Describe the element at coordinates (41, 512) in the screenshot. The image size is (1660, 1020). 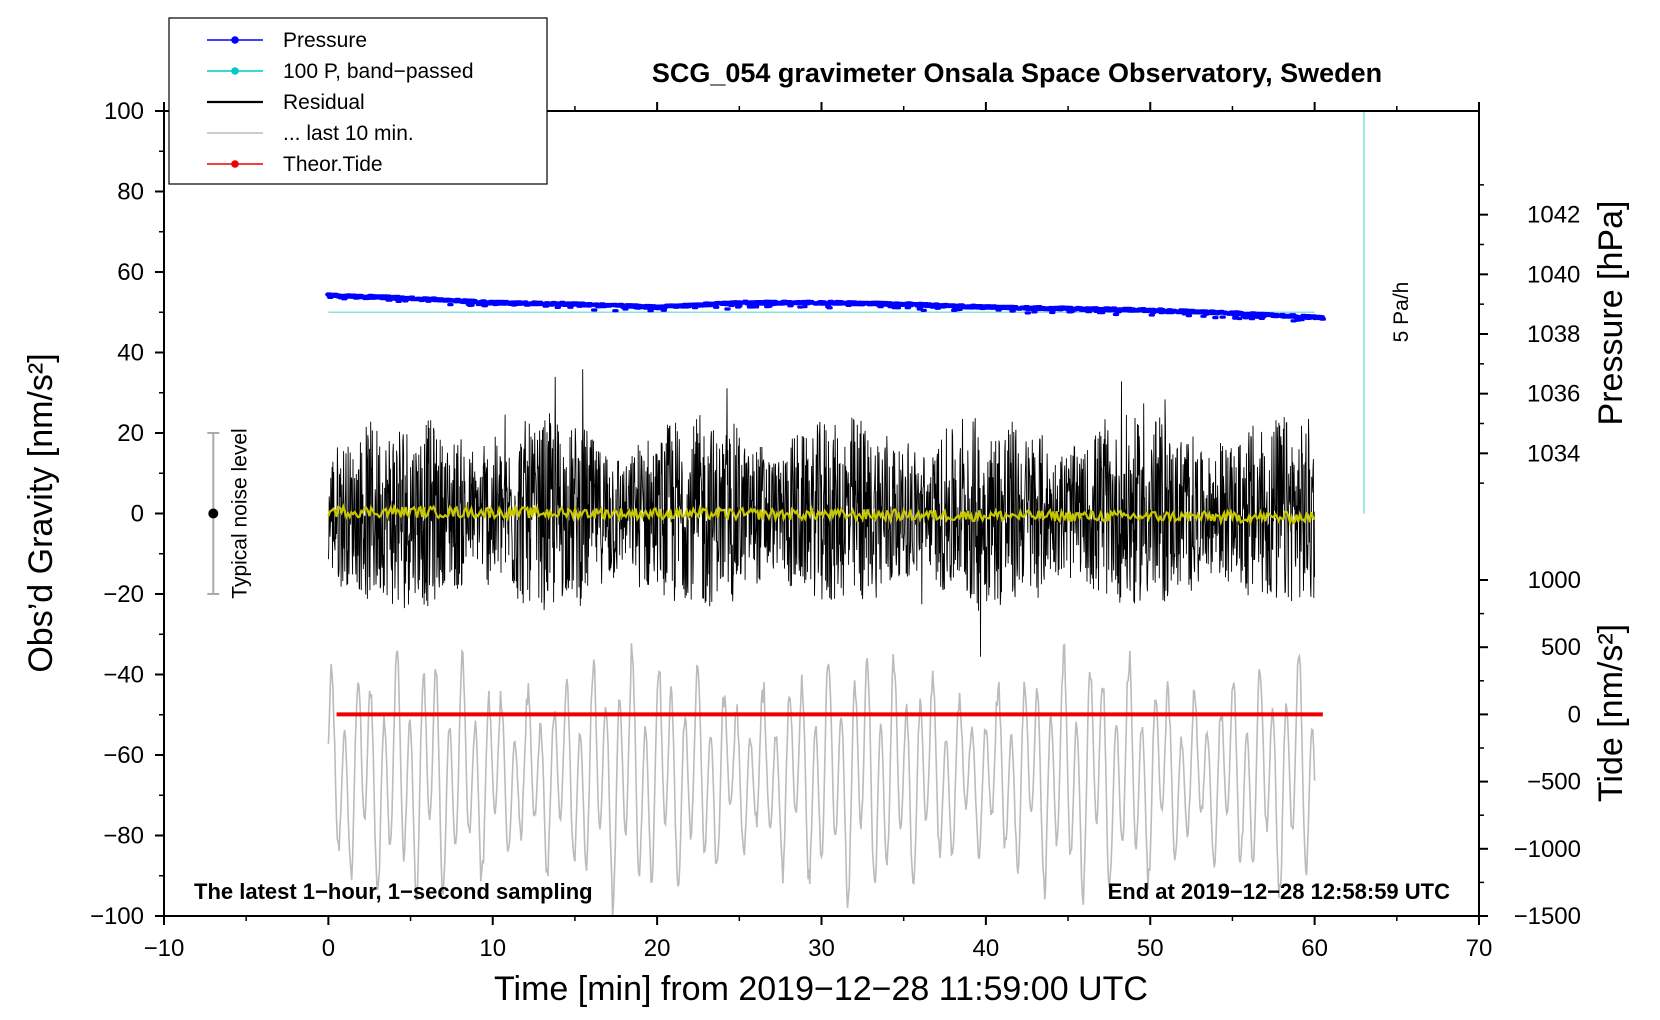
I see `y-axis-label-gravity: Obs’d Gravity [nm/s²]` at that location.